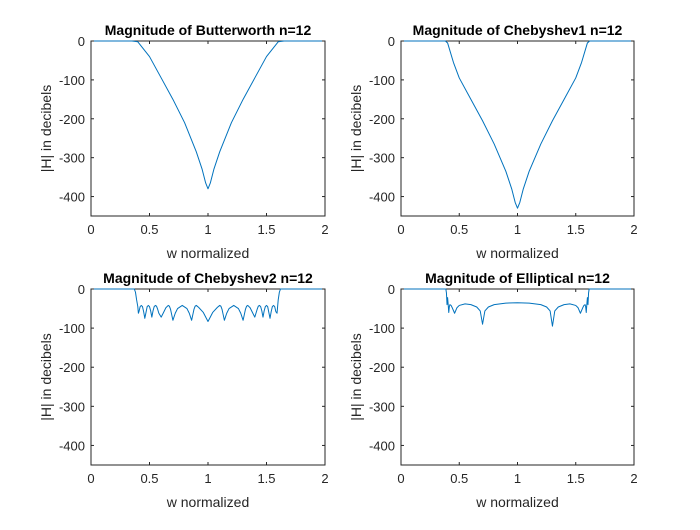  What do you see at coordinates (208, 278) in the screenshot?
I see `chart-title: Magnitude of Chebyshev2 n=12` at bounding box center [208, 278].